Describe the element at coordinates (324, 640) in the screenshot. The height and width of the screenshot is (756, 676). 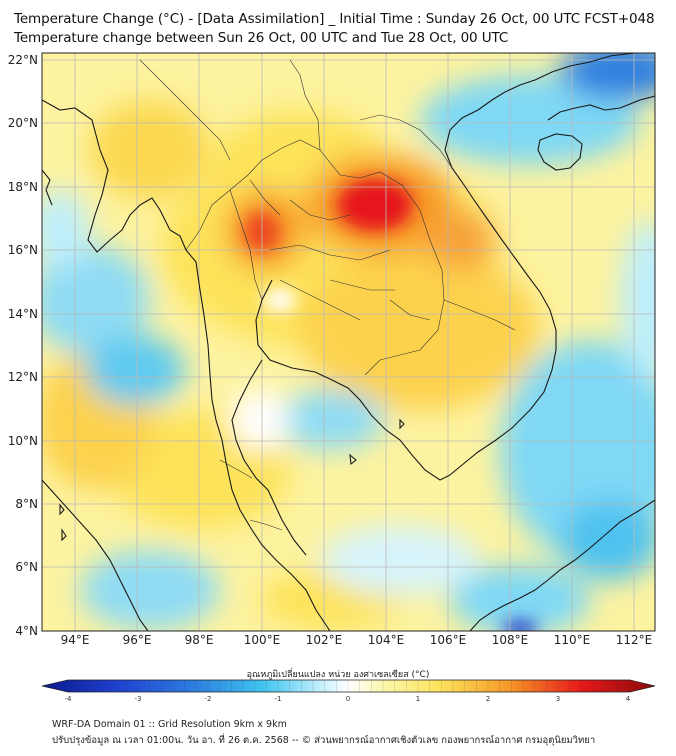
I see `lon-label: 102°E` at that location.